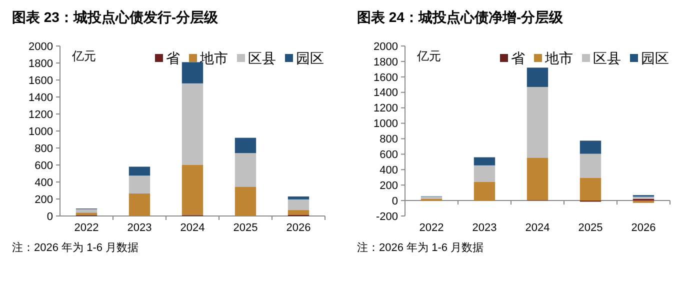 The height and width of the screenshot is (281, 699). What do you see at coordinates (116, 17) in the screenshot?
I see `chart-title: 图表 23：城投点心债发行-分层级` at bounding box center [116, 17].